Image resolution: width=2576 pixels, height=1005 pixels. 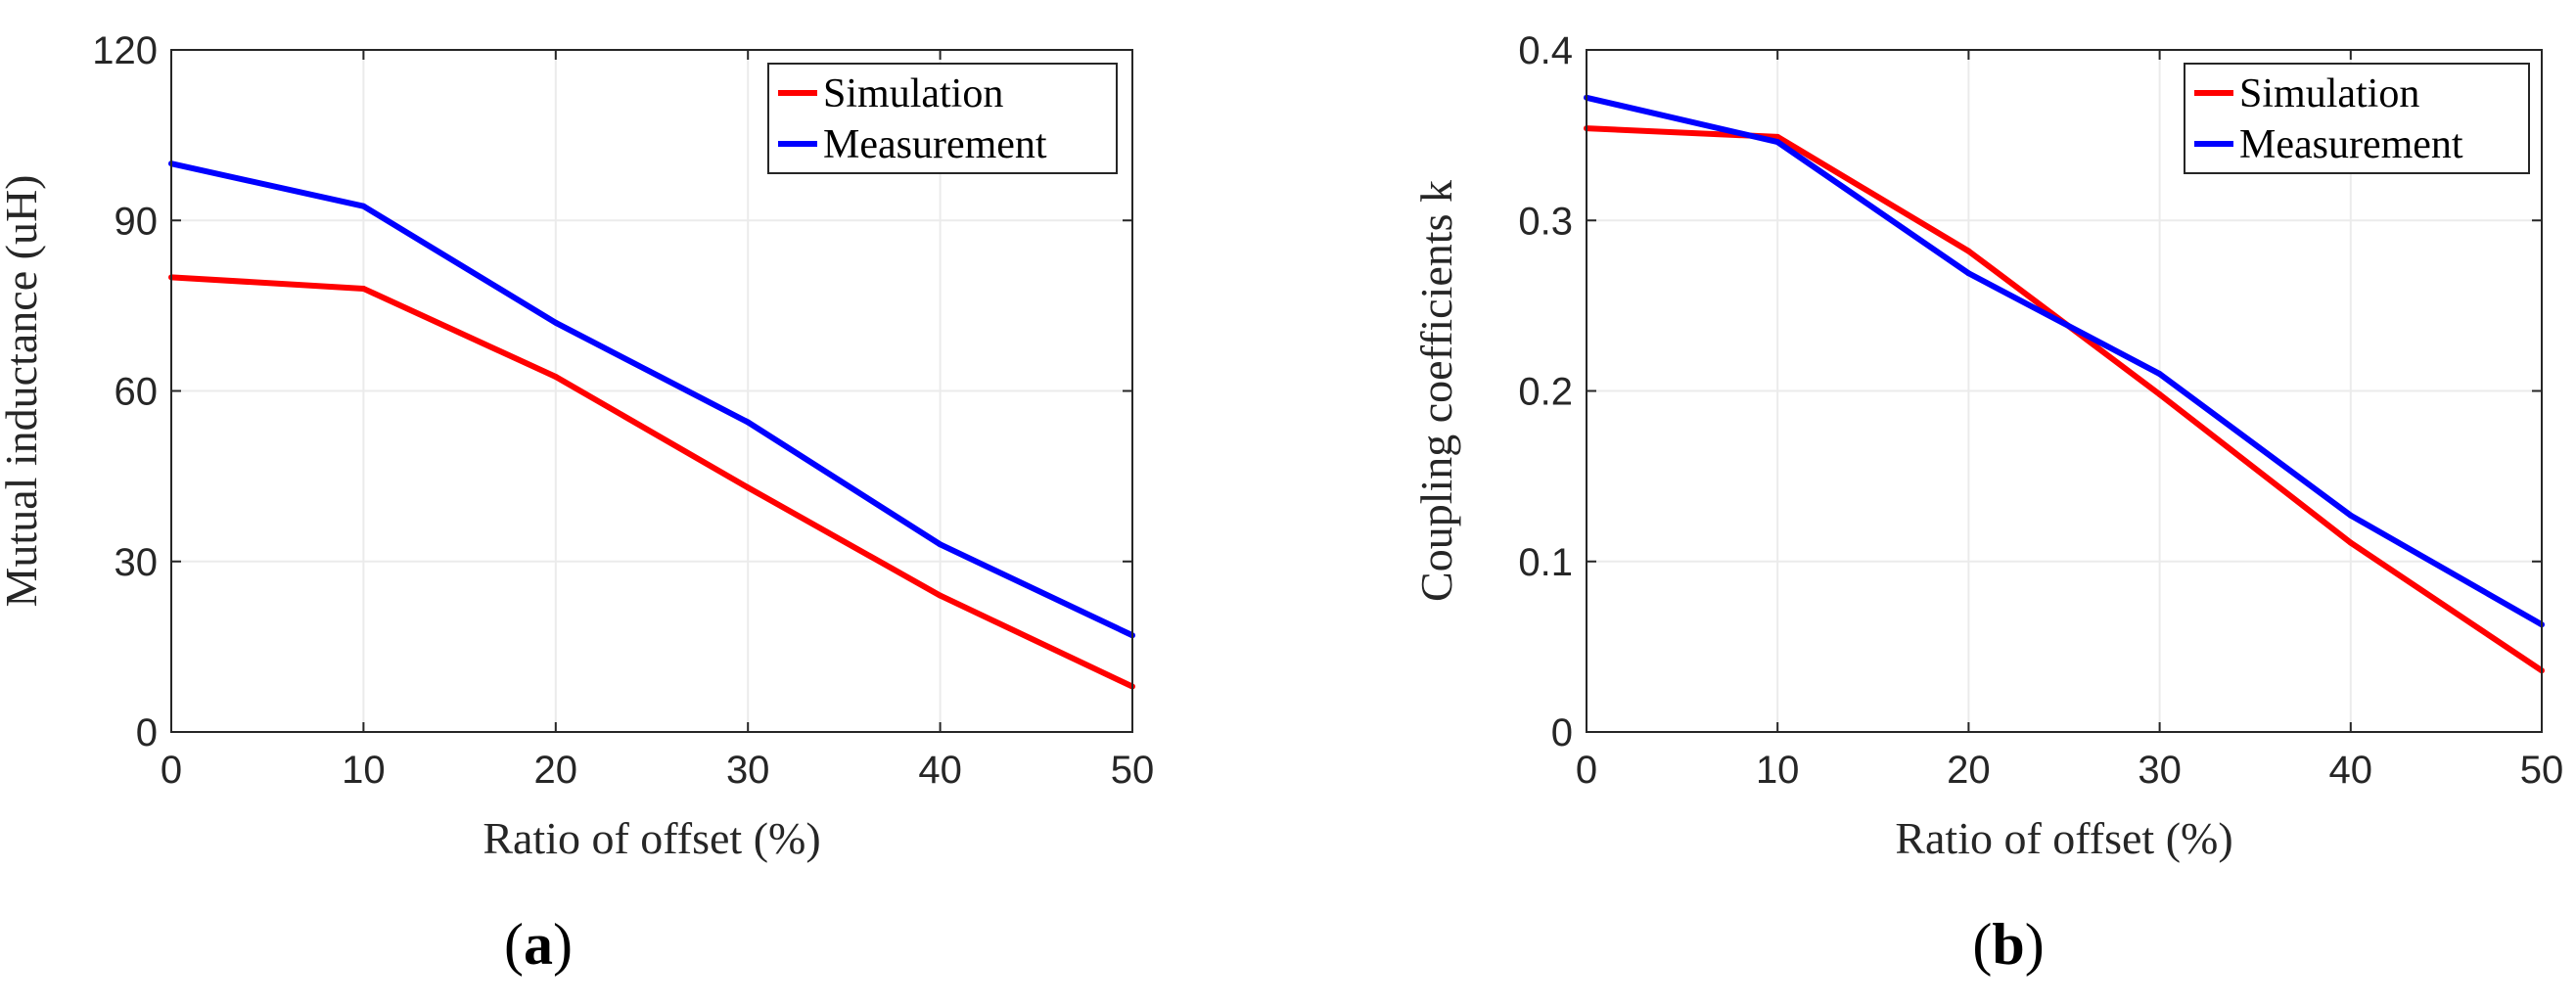 I want to click on chart-a-legend-label-measurement: Measurement, so click(x=935, y=144).